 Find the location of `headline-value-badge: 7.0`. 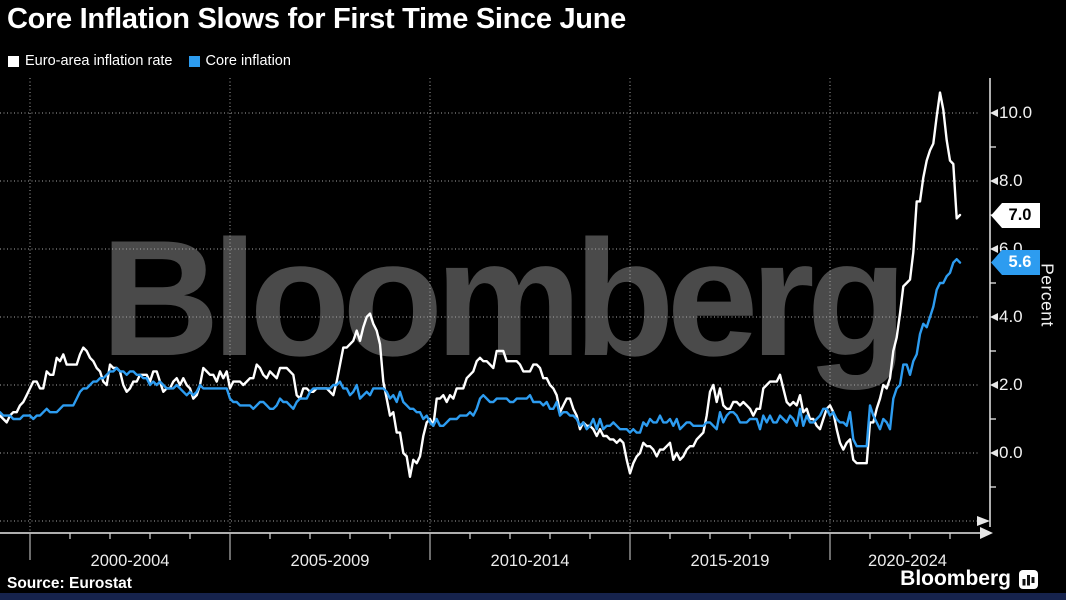

headline-value-badge: 7.0 is located at coordinates (1015, 215).